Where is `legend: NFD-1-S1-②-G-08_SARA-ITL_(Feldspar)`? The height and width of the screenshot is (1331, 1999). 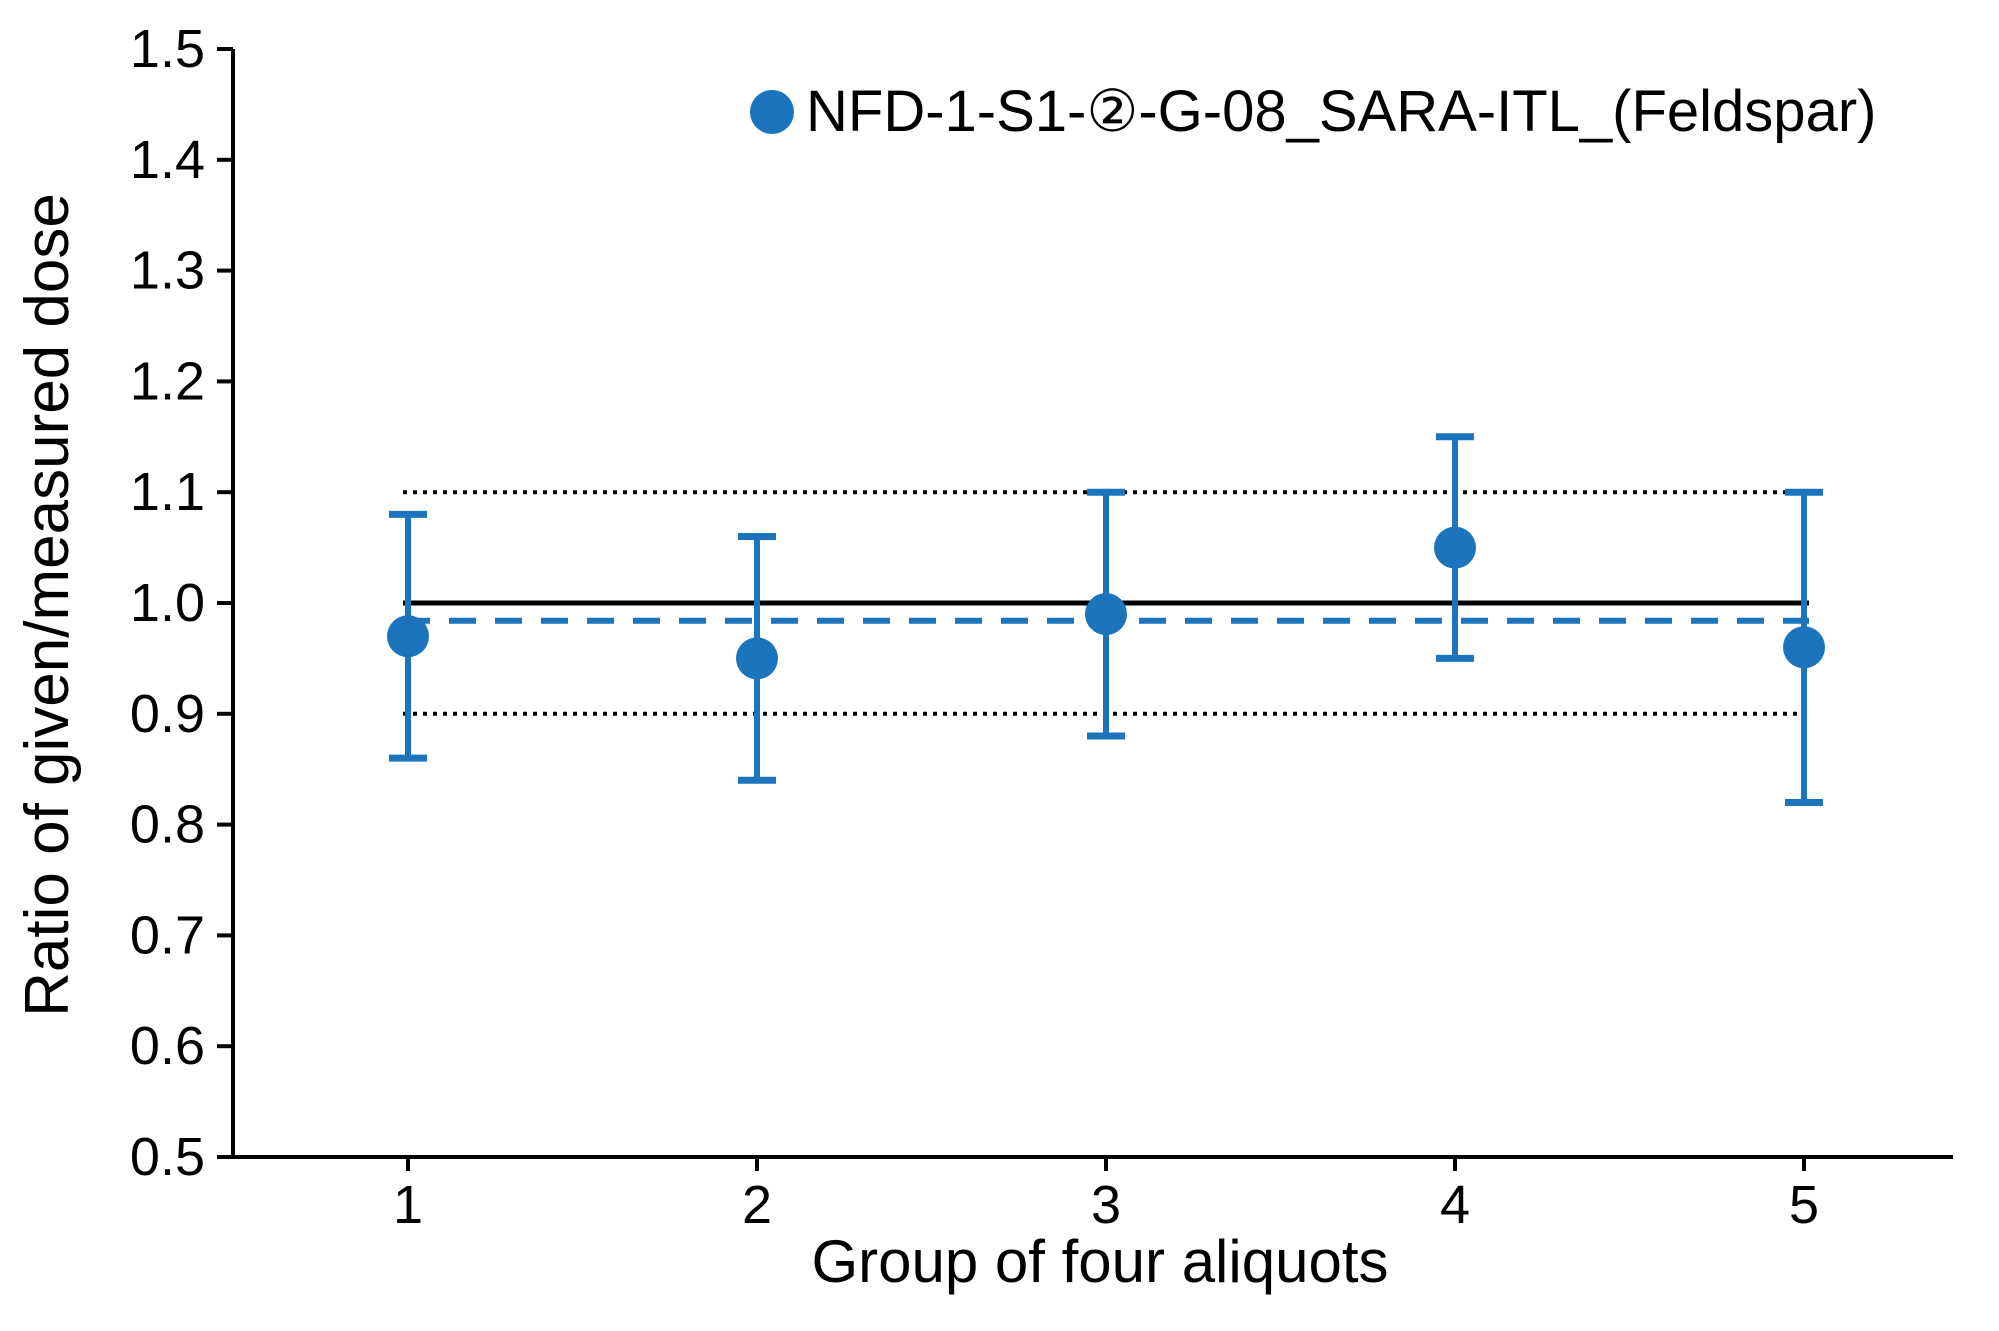 legend: NFD-1-S1-②-G-08_SARA-ITL_(Feldspar) is located at coordinates (1313, 112).